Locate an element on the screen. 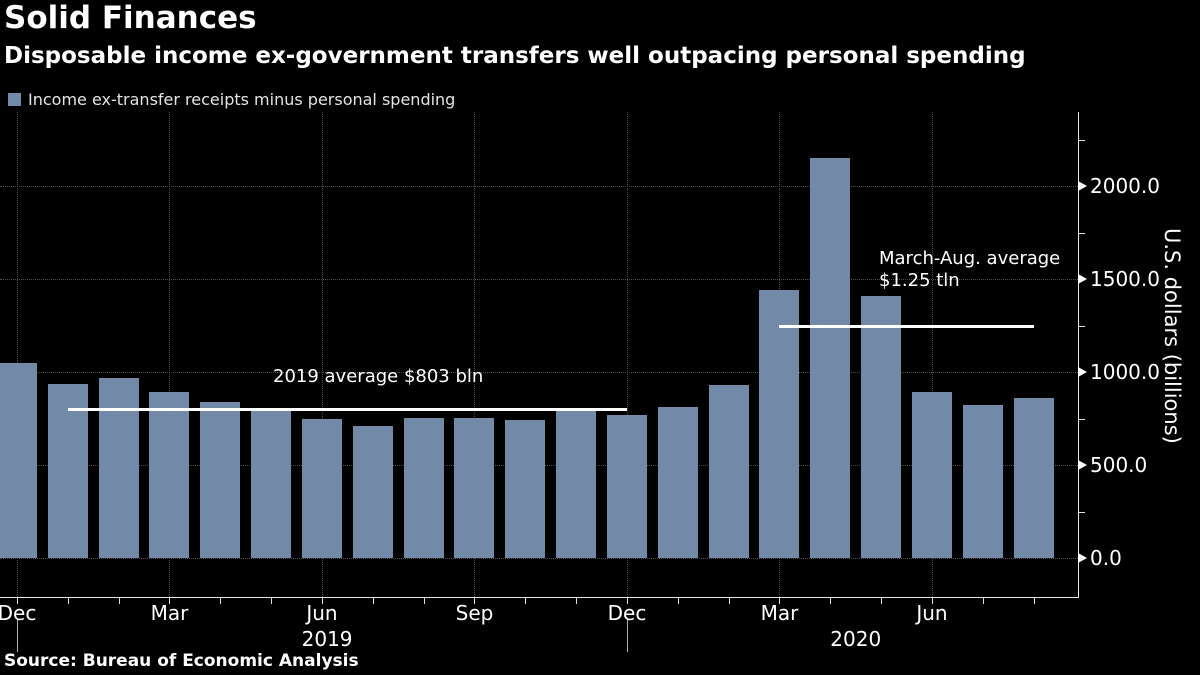 The width and height of the screenshot is (1200, 675). bar-jun-2020 is located at coordinates (931, 475).